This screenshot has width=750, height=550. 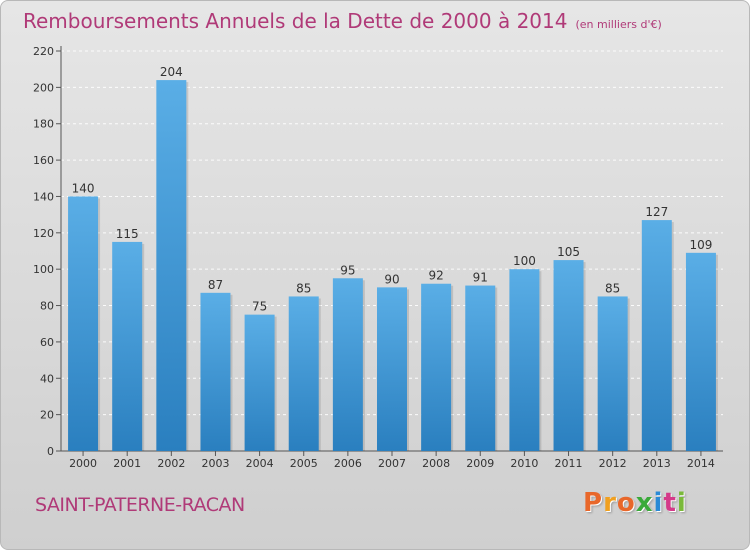 What do you see at coordinates (593, 503) in the screenshot?
I see `logo-letter: P` at bounding box center [593, 503].